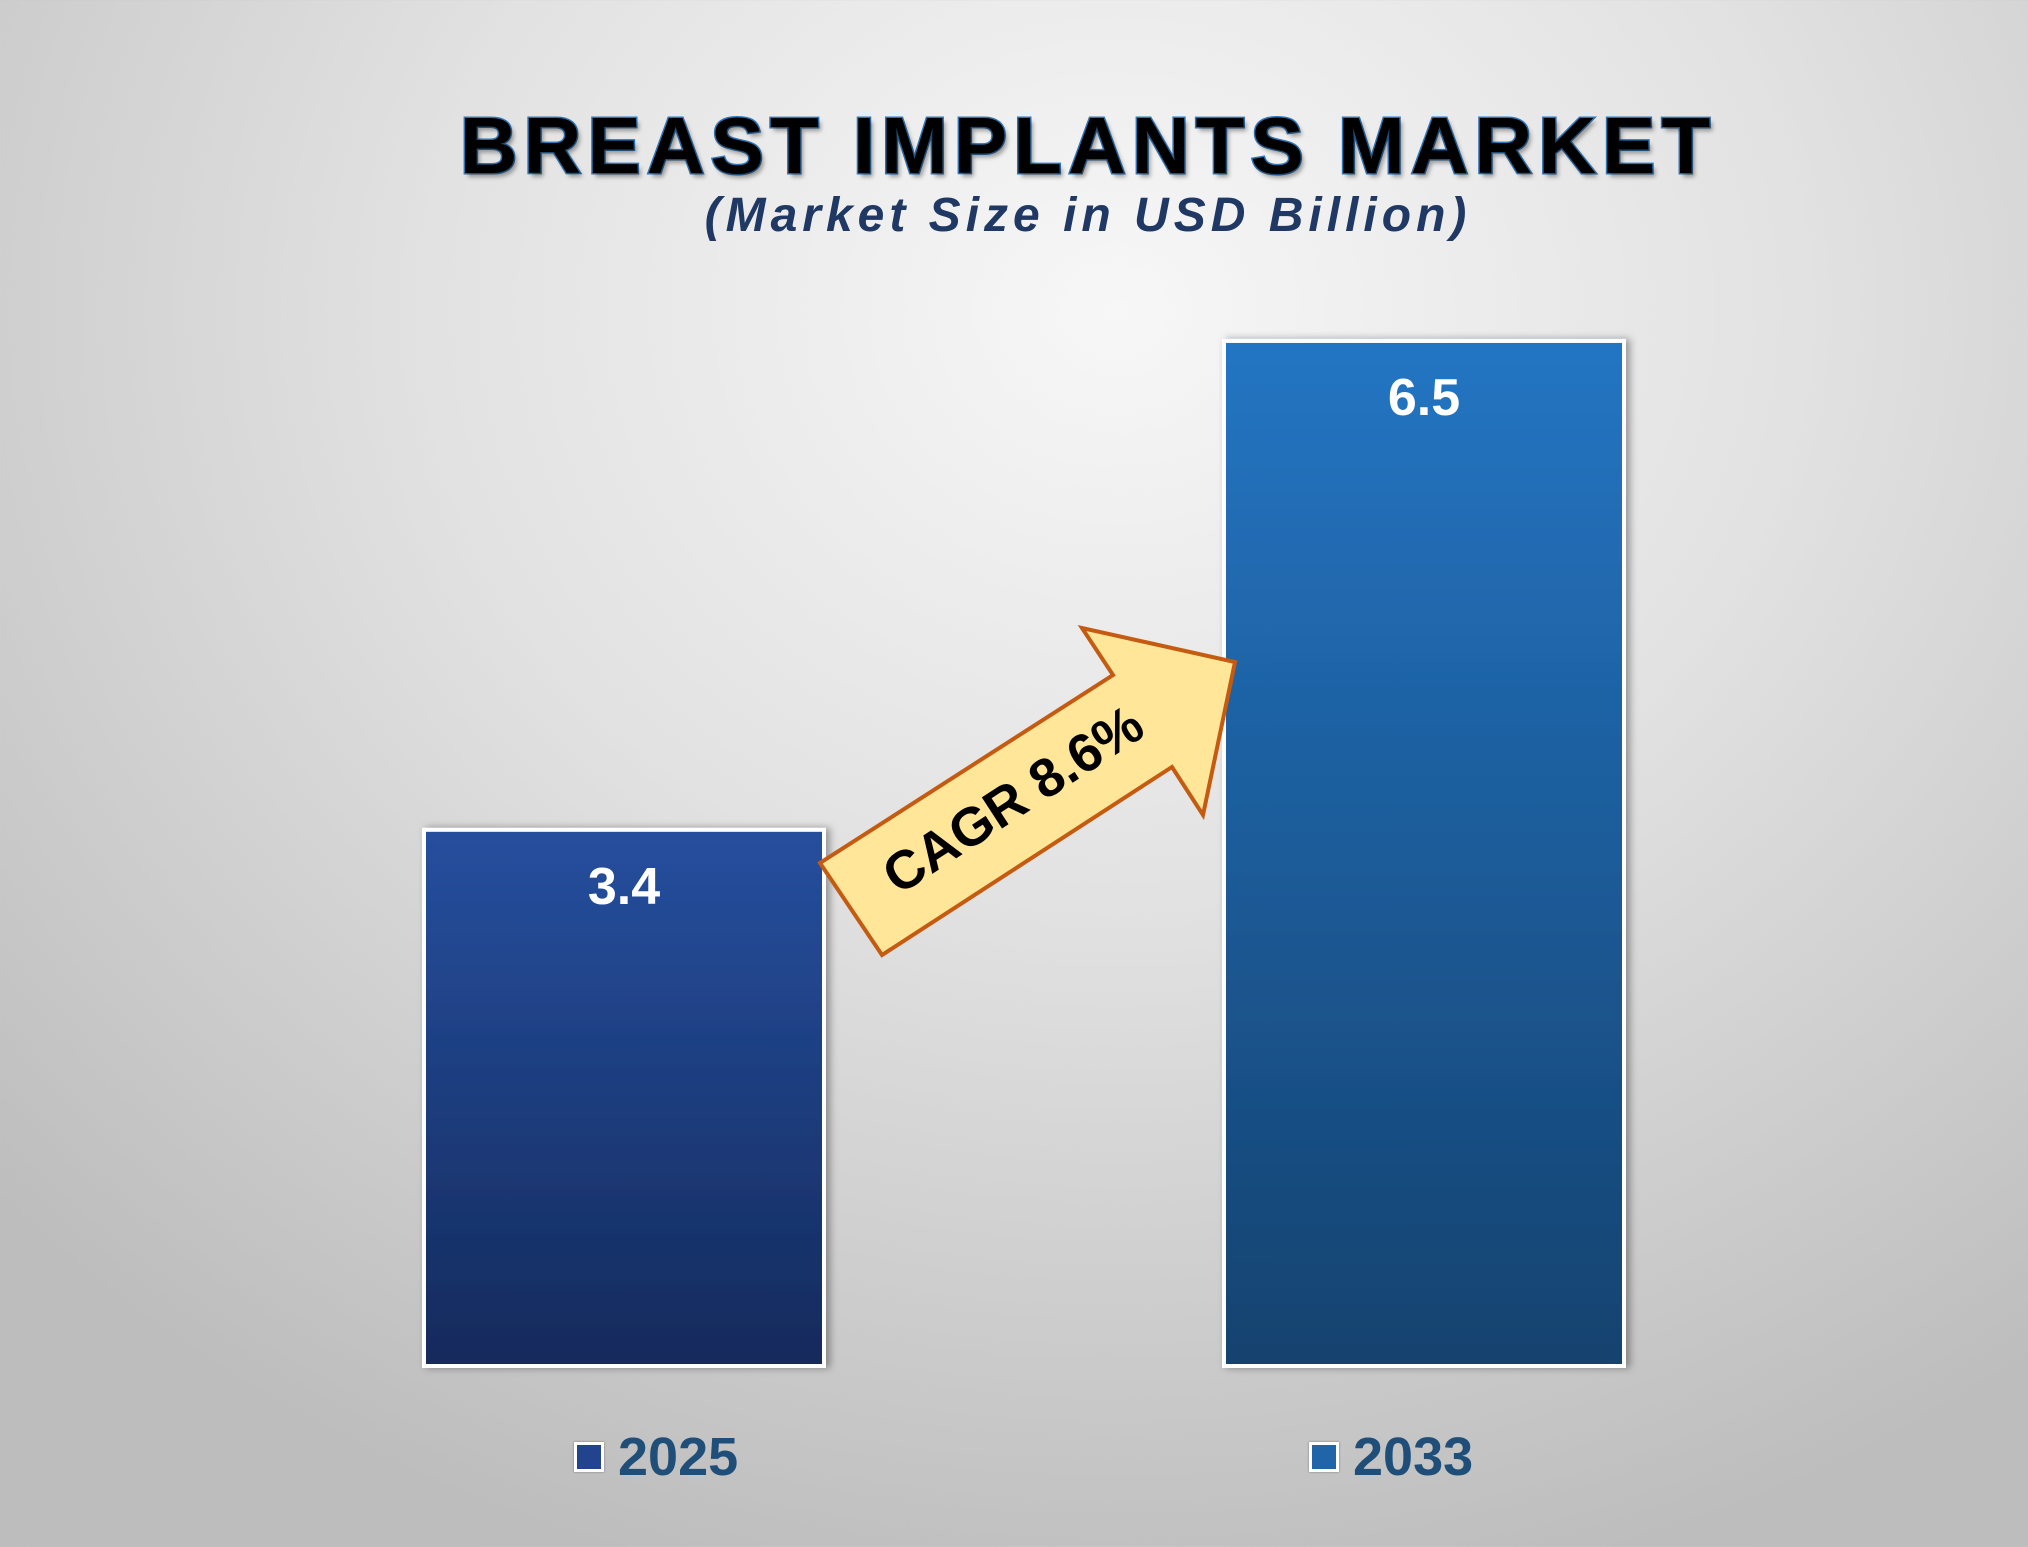  What do you see at coordinates (1087, 146) in the screenshot?
I see `chart-title: BREAST IMPLANTS MARKET` at bounding box center [1087, 146].